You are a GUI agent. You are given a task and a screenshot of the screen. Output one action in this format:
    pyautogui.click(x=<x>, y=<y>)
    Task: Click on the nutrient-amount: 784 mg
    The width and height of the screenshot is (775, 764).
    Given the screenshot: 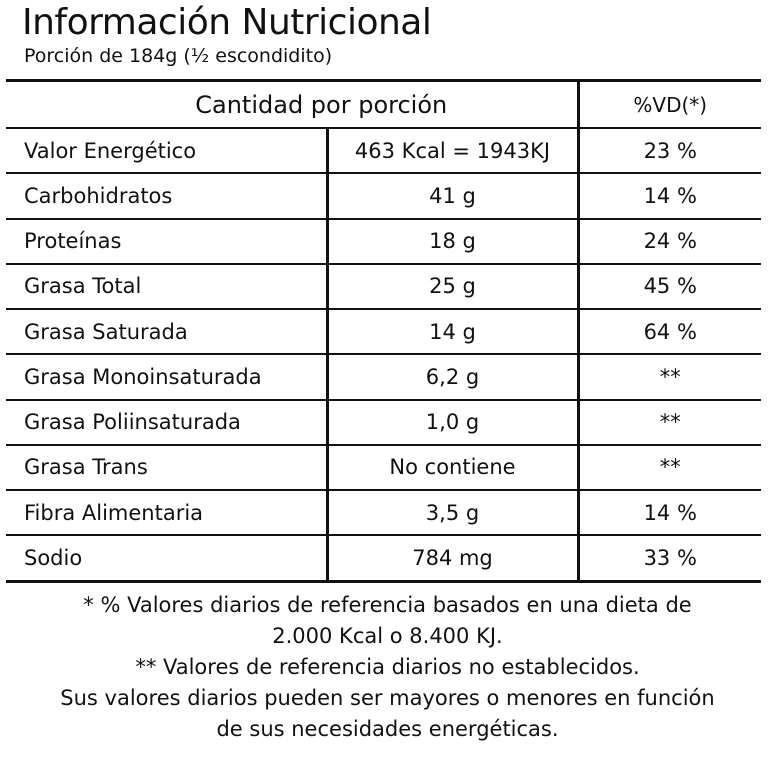 What is the action you would take?
    pyautogui.click(x=451, y=558)
    